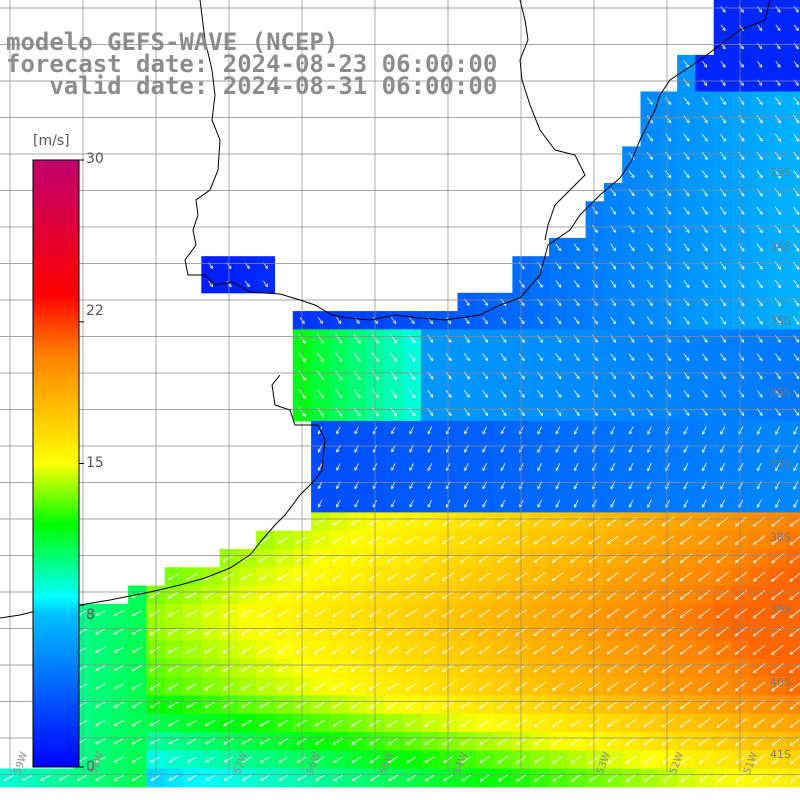 The image size is (800, 800). Describe the element at coordinates (780, 320) in the screenshot. I see `lat-label-35s: 35S` at that location.